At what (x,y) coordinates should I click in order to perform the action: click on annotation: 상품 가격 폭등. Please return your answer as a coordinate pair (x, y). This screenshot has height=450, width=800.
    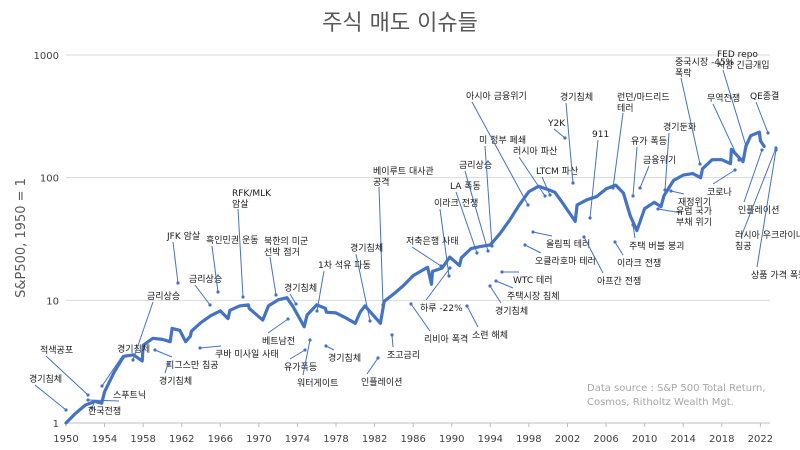
    Looking at the image, I should click on (775, 214).